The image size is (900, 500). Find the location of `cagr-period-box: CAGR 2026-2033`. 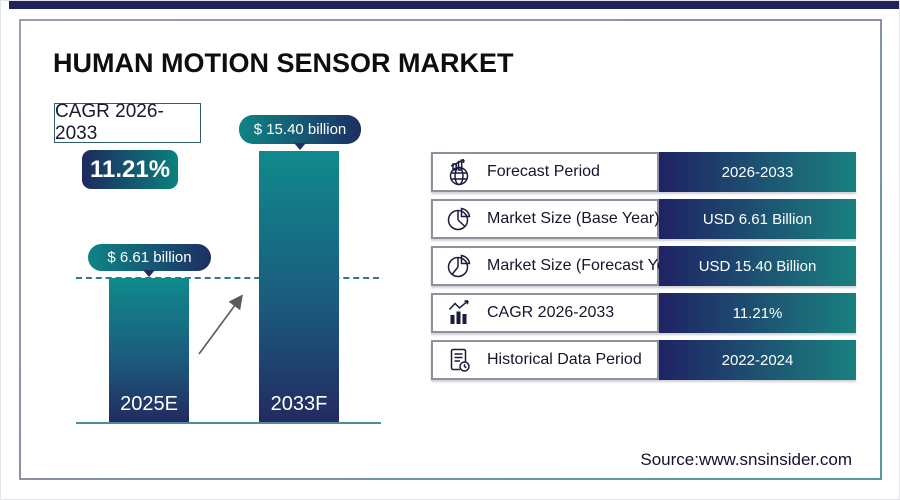

cagr-period-box: CAGR 2026-2033 is located at coordinates (127, 122).